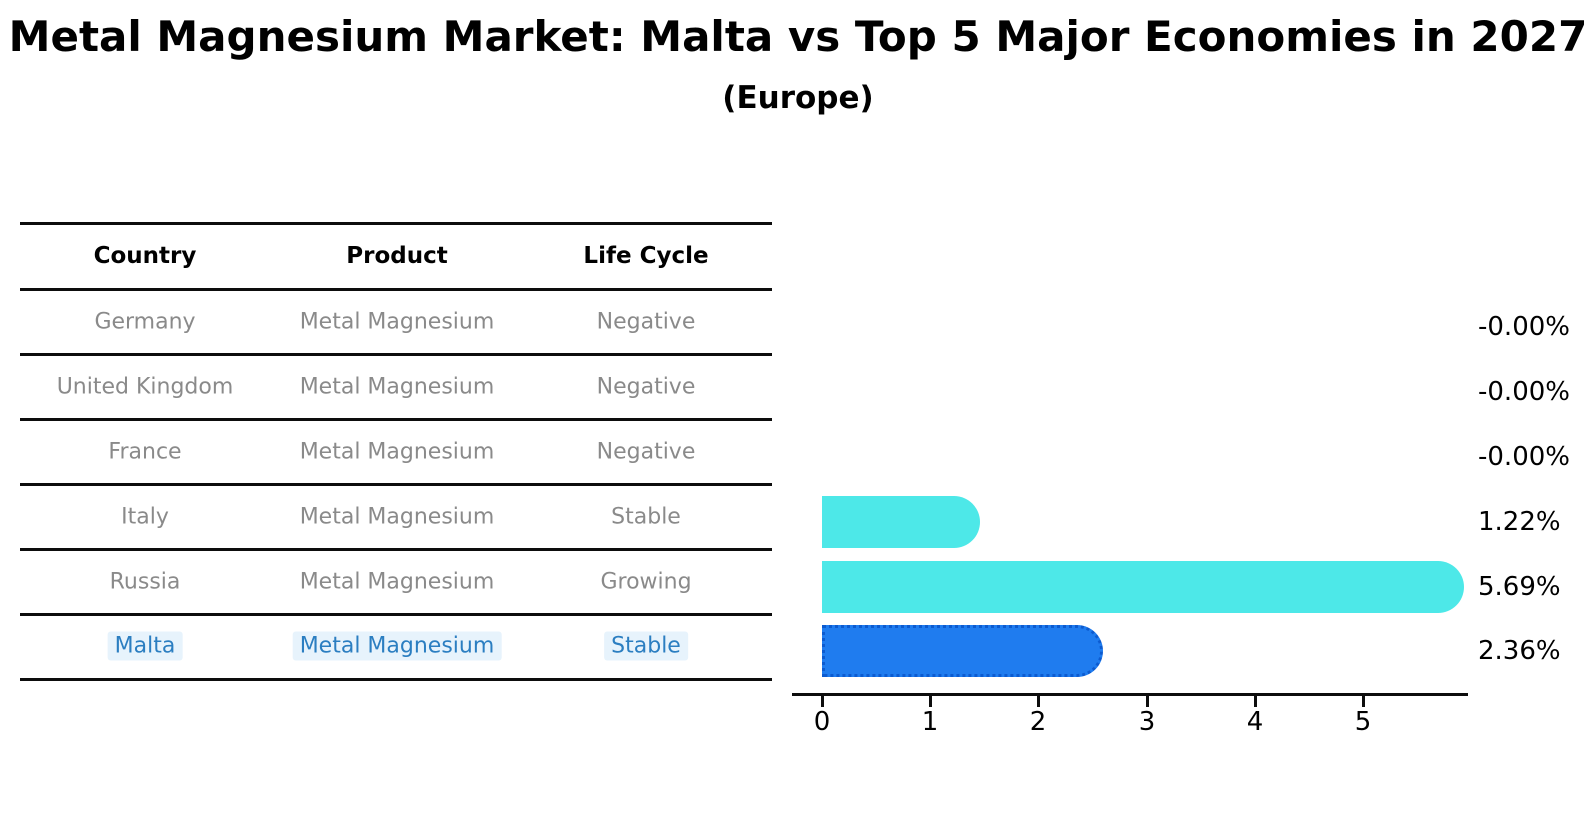 This screenshot has width=1596, height=823. What do you see at coordinates (1255, 722) in the screenshot?
I see `x-axis-tick-label: 4` at bounding box center [1255, 722].